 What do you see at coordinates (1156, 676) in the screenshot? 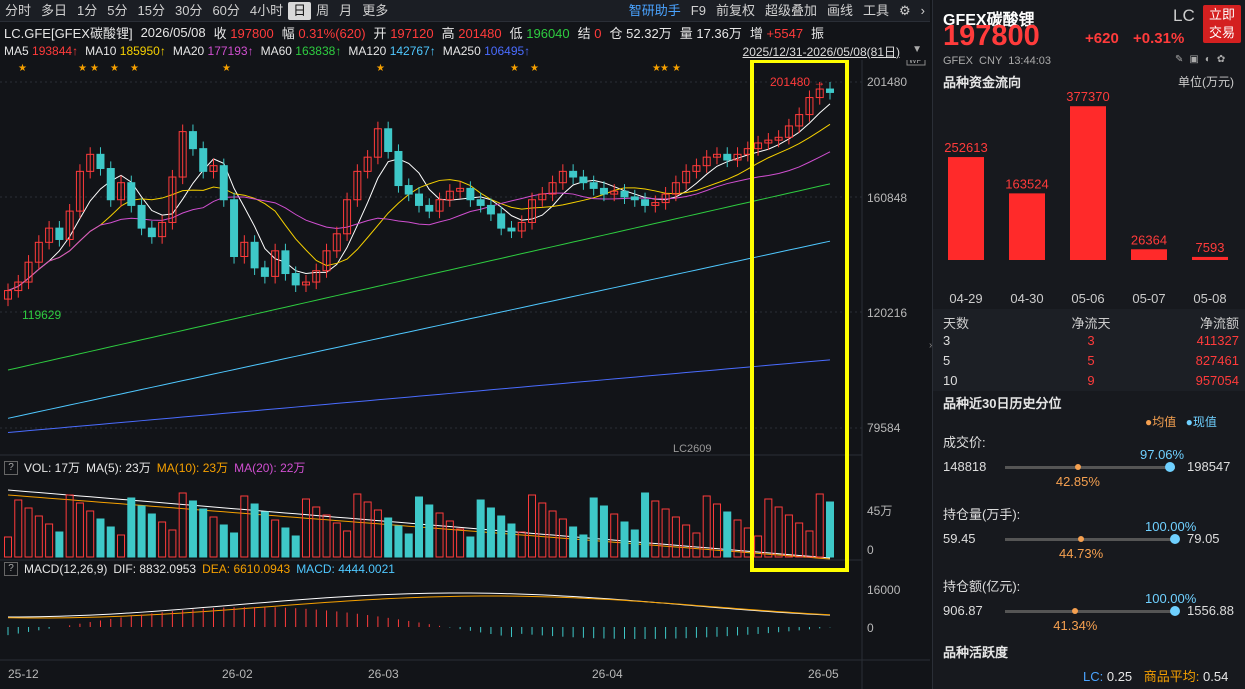
I see `activity-values: LC: 0.25 商品平均: 0.54` at bounding box center [1156, 676].